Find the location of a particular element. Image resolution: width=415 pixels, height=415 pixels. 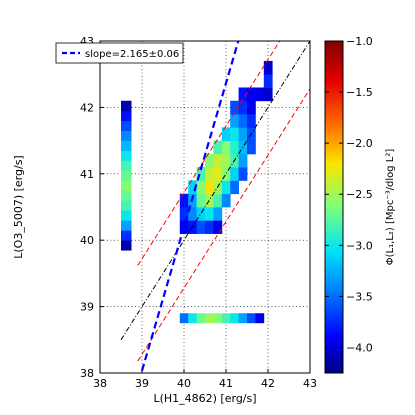

x-tick-label: 42 is located at coordinates (268, 383).